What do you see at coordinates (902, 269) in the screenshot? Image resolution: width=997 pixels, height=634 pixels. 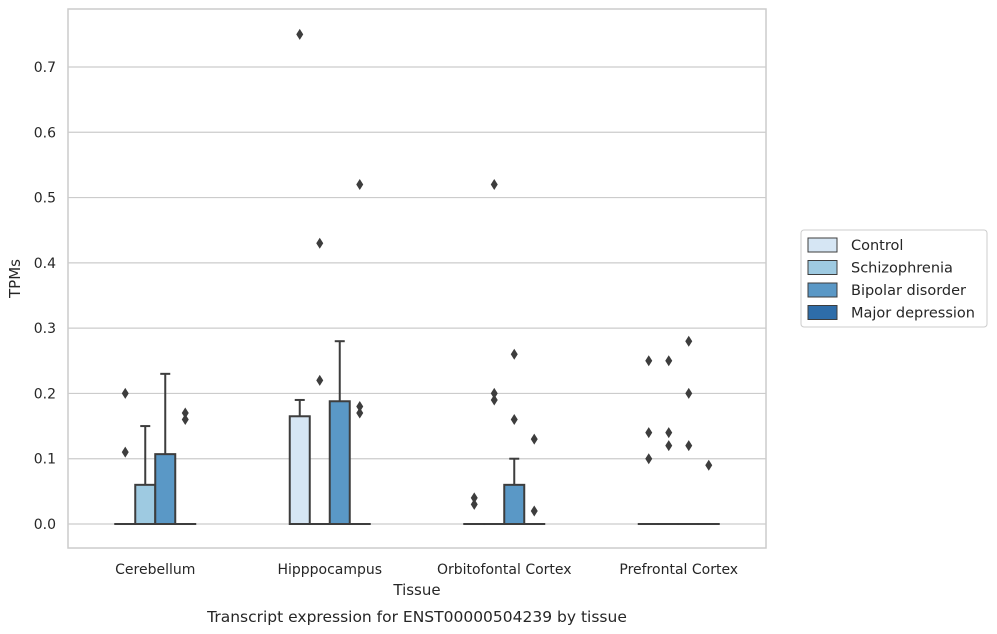 I see `legend-label: Schizophrenia` at bounding box center [902, 269].